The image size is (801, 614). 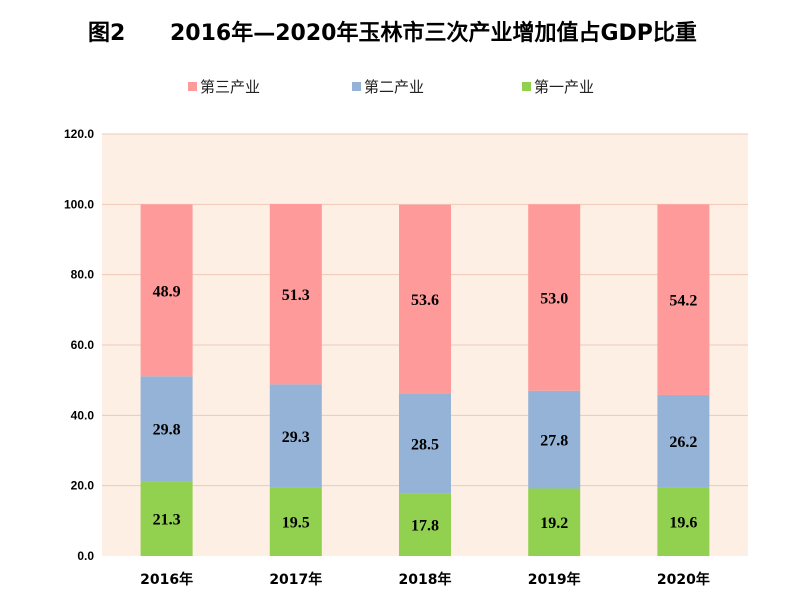 What do you see at coordinates (683, 579) in the screenshot?
I see `x-tick-label: 2020年` at bounding box center [683, 579].